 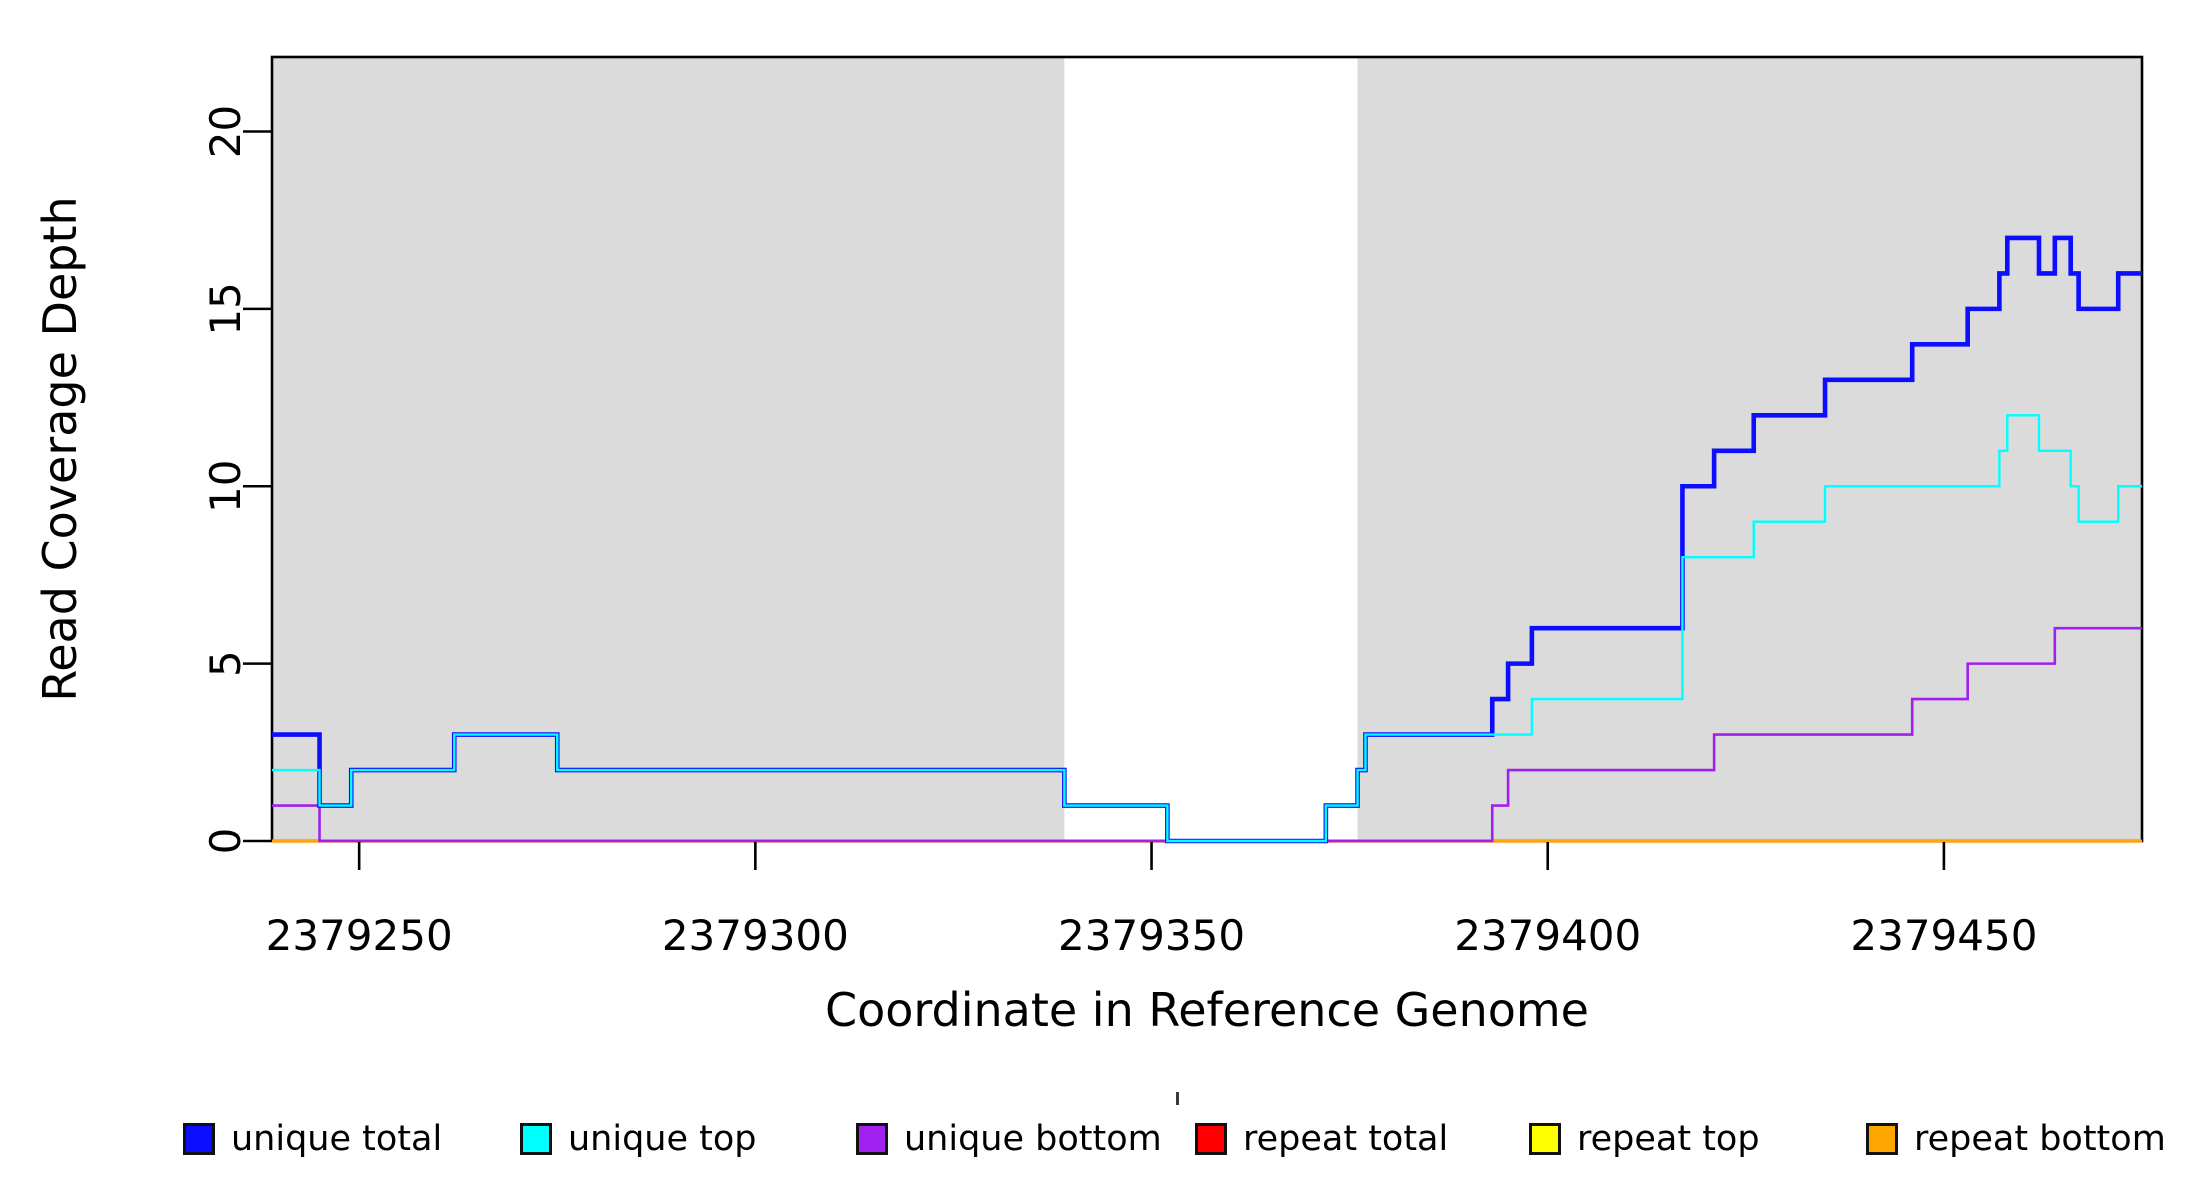 I want to click on legend-item-unique-top: unique top, so click(x=638, y=1139).